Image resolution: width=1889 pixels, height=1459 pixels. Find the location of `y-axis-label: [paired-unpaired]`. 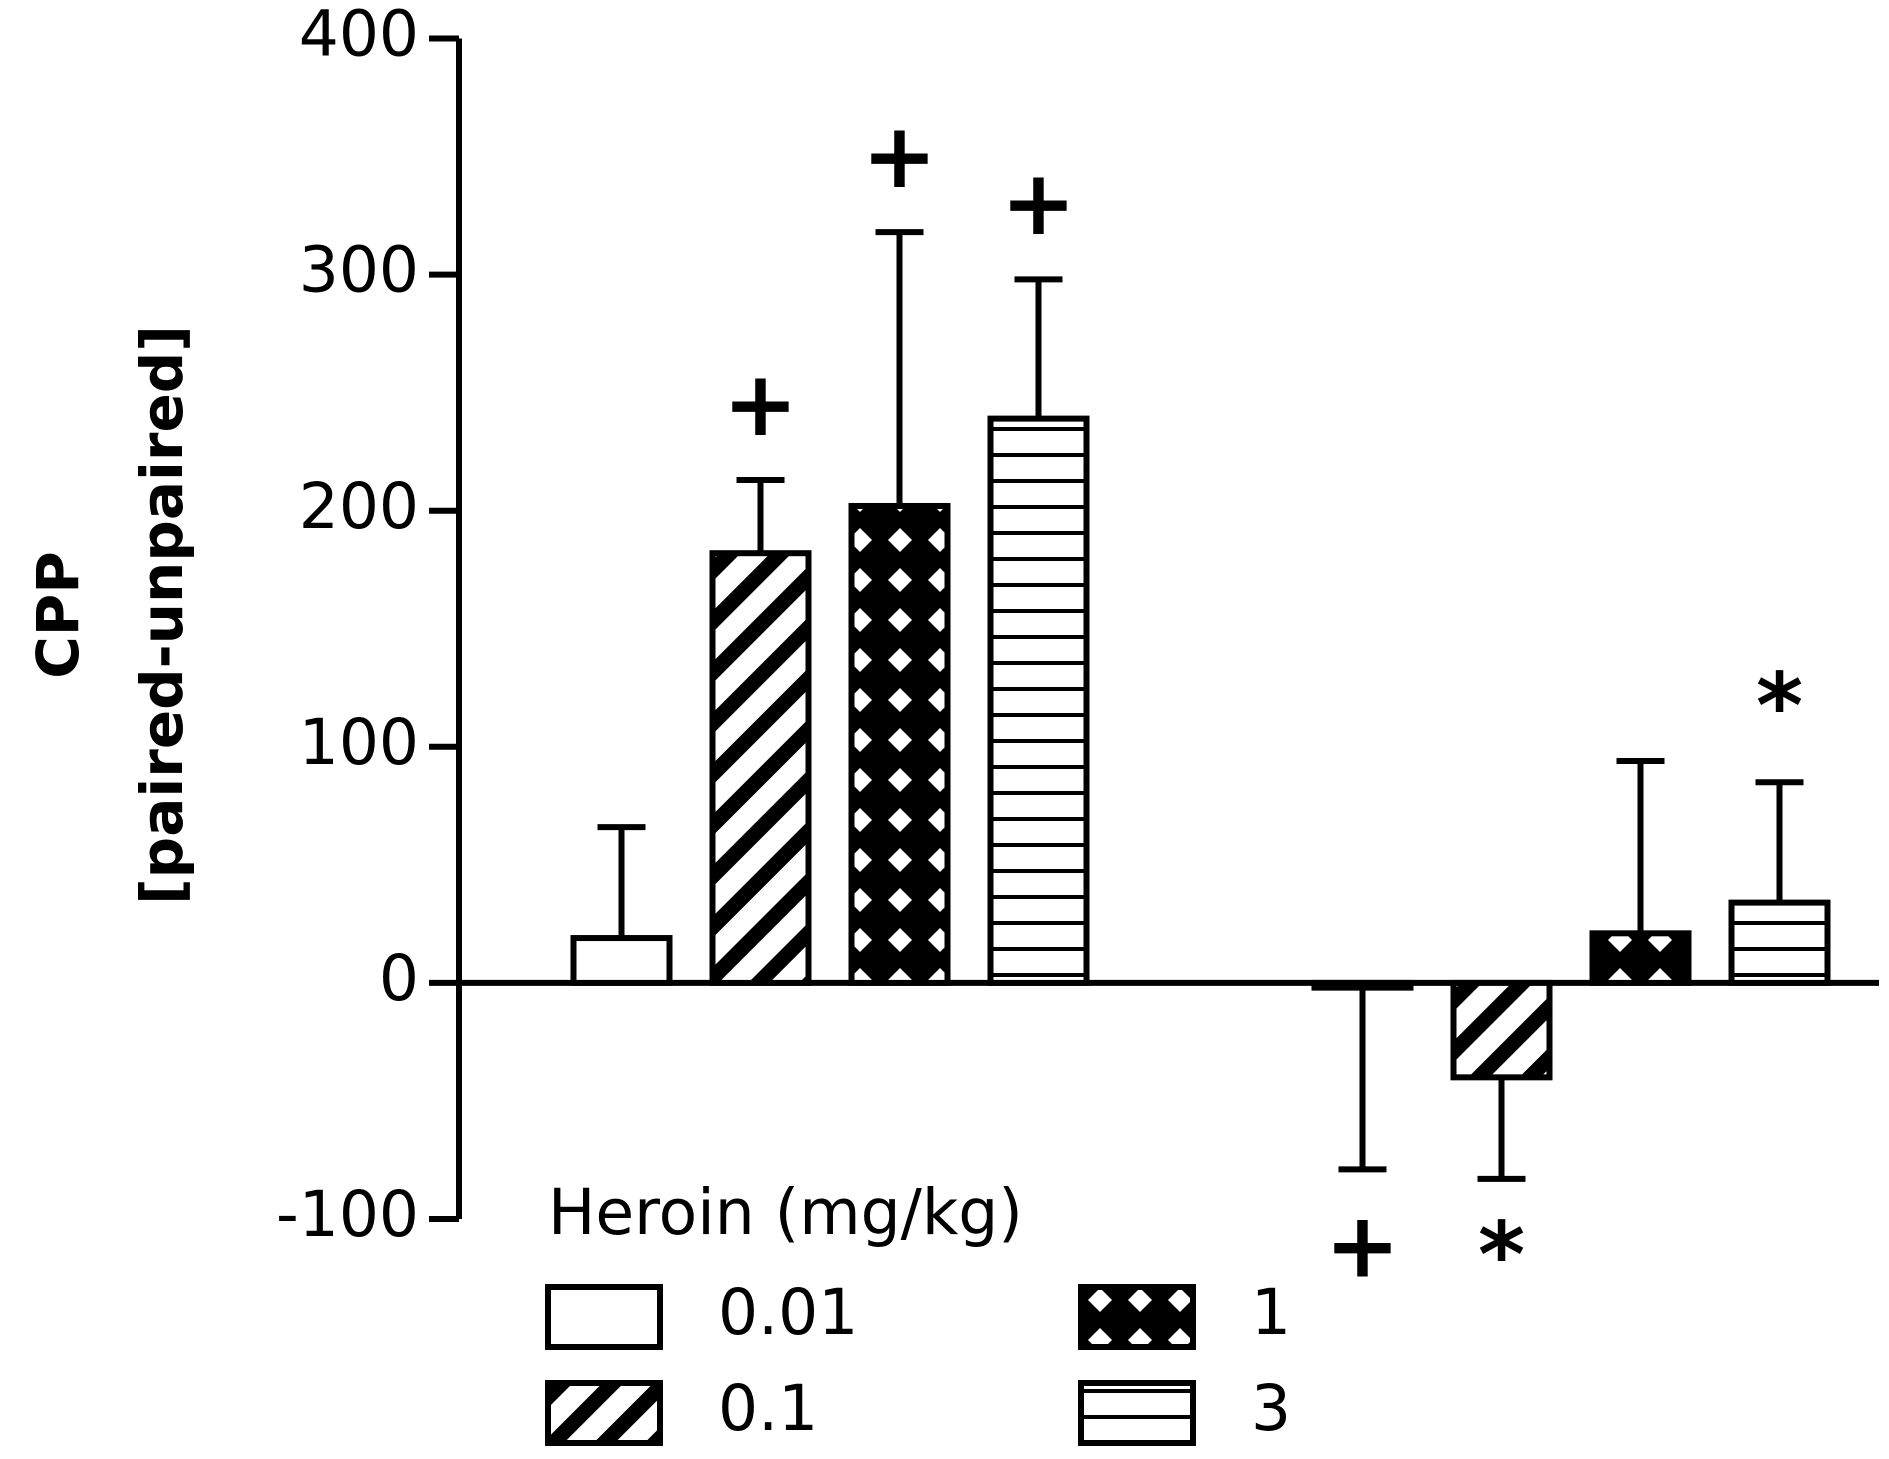

y-axis-label: [paired-unpaired] is located at coordinates (162, 615).